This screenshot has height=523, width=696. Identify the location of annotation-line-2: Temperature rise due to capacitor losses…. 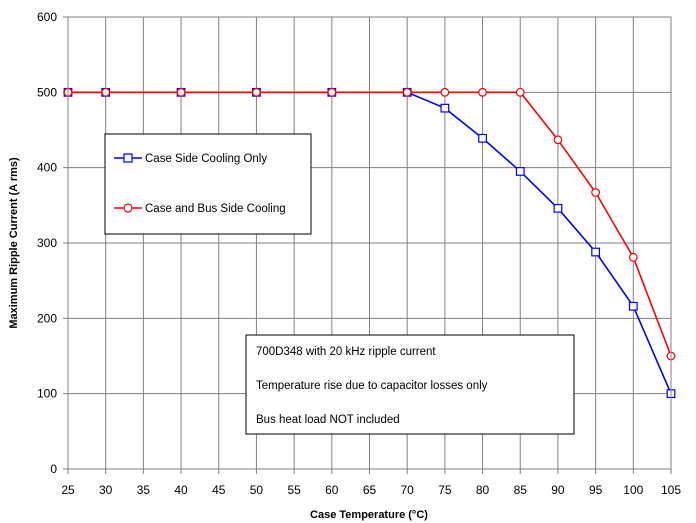
(372, 386).